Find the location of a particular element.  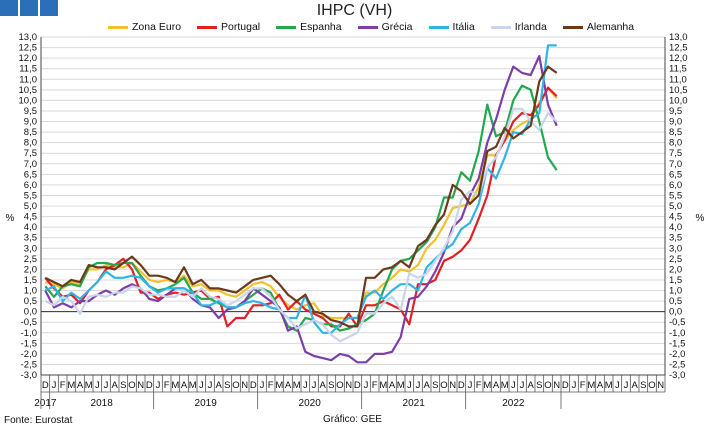

y-tick-label-left: 7,5 is located at coordinates (30, 153).